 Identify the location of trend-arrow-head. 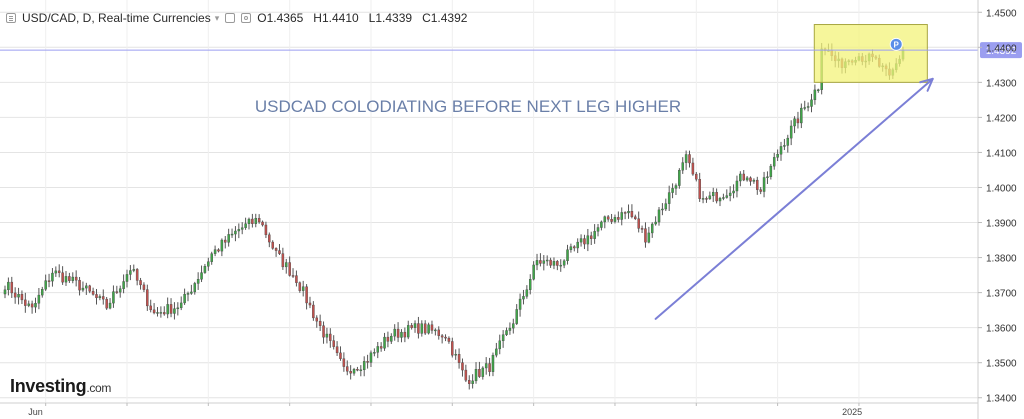
(926, 84).